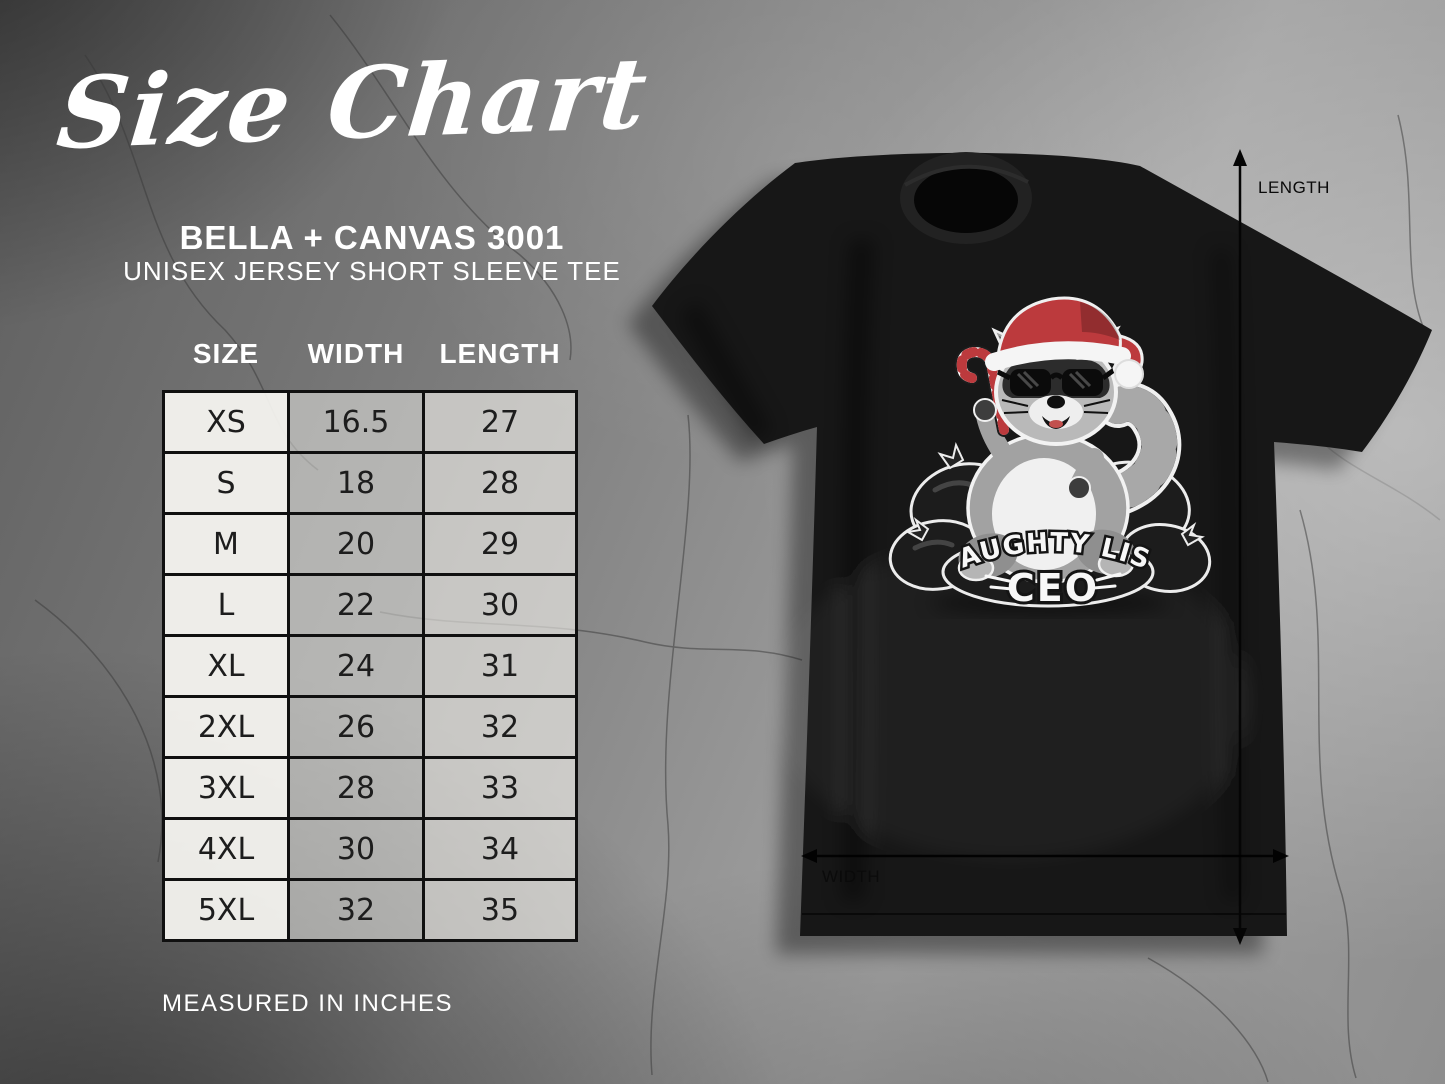 Image resolution: width=1445 pixels, height=1084 pixels. What do you see at coordinates (1240, 547) in the screenshot?
I see `length-arrow` at bounding box center [1240, 547].